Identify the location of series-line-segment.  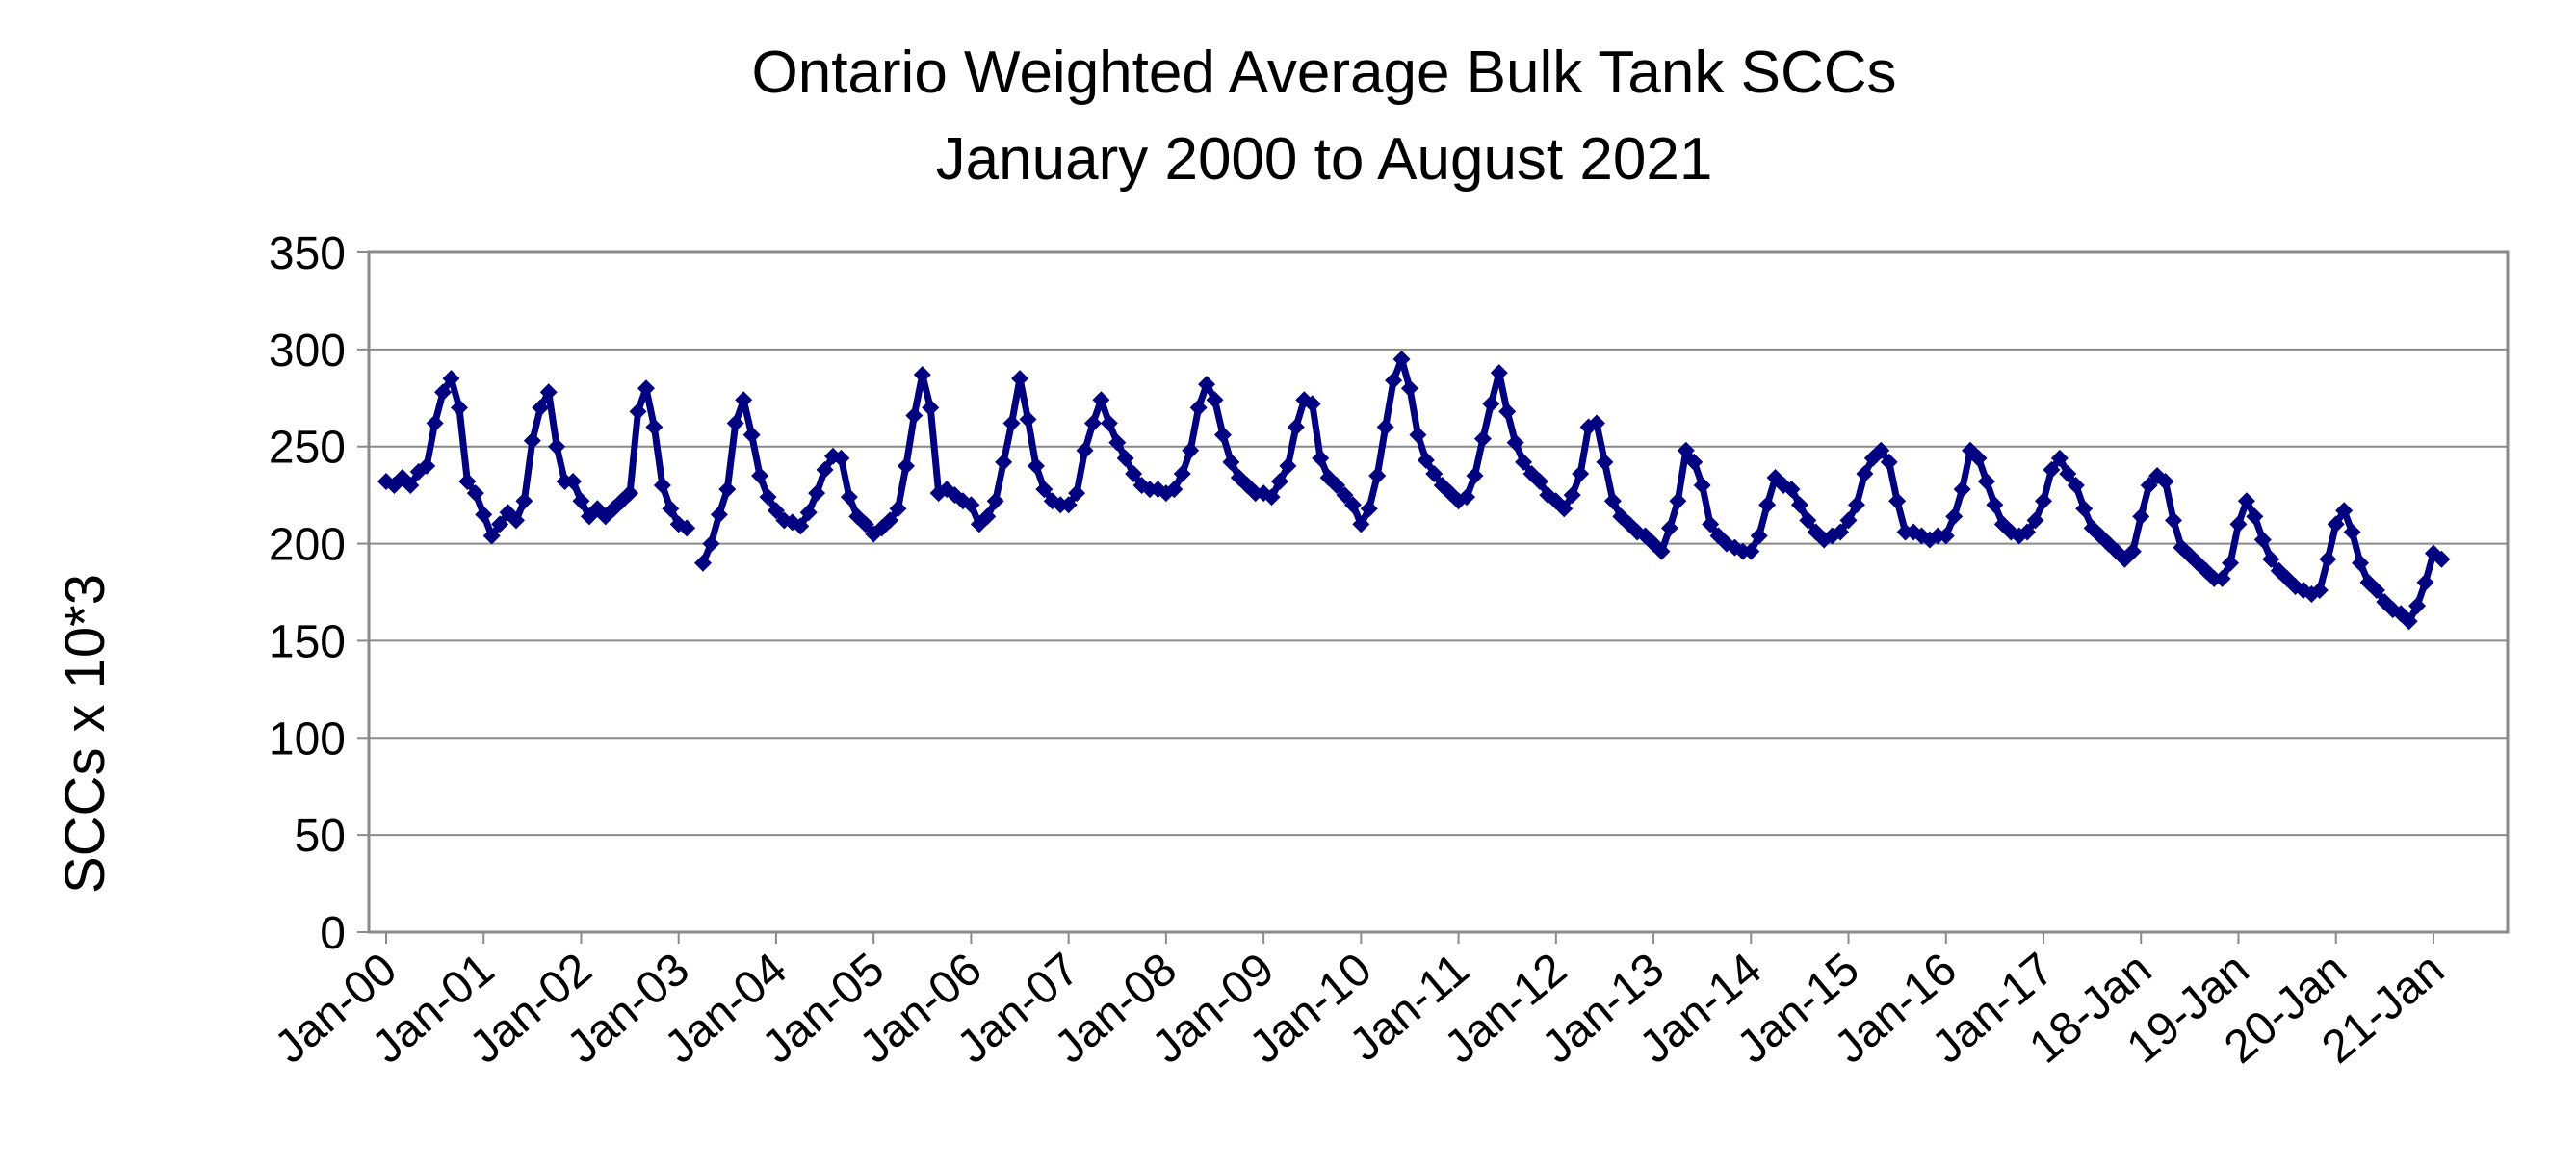
(536, 457).